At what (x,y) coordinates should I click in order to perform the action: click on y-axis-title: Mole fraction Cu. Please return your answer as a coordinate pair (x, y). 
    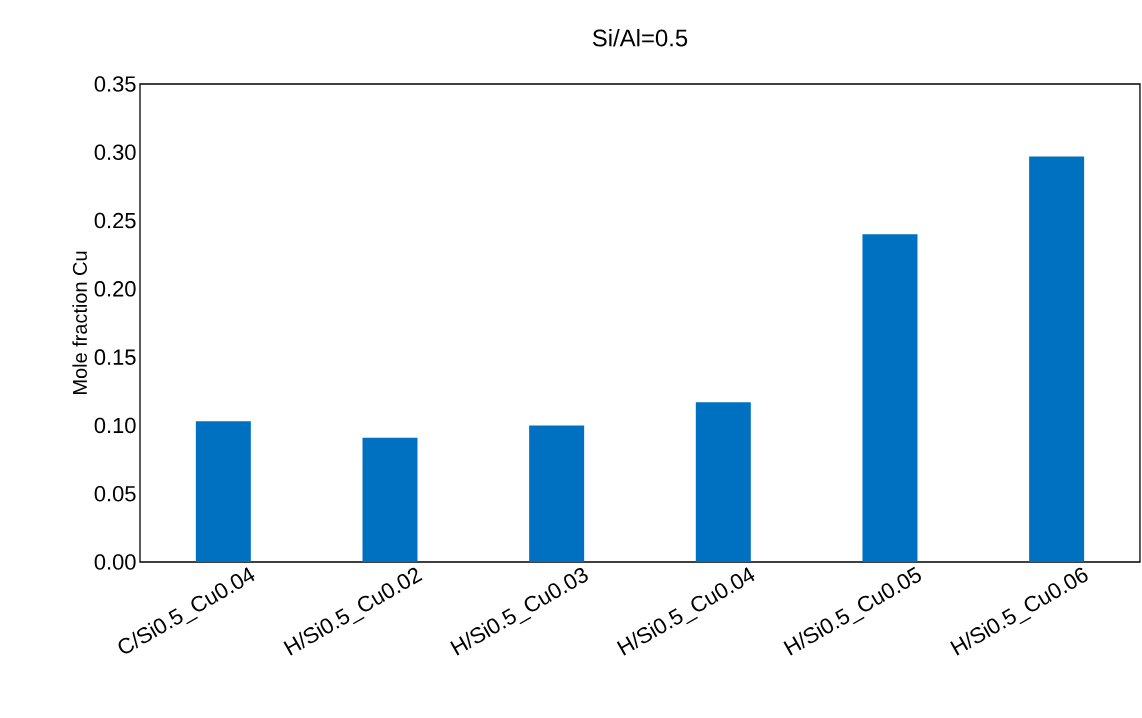
    Looking at the image, I should click on (79, 322).